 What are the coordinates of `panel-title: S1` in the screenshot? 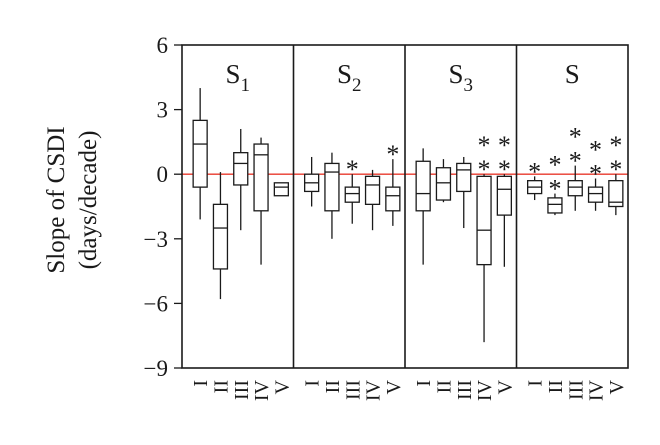 It's located at (237, 77).